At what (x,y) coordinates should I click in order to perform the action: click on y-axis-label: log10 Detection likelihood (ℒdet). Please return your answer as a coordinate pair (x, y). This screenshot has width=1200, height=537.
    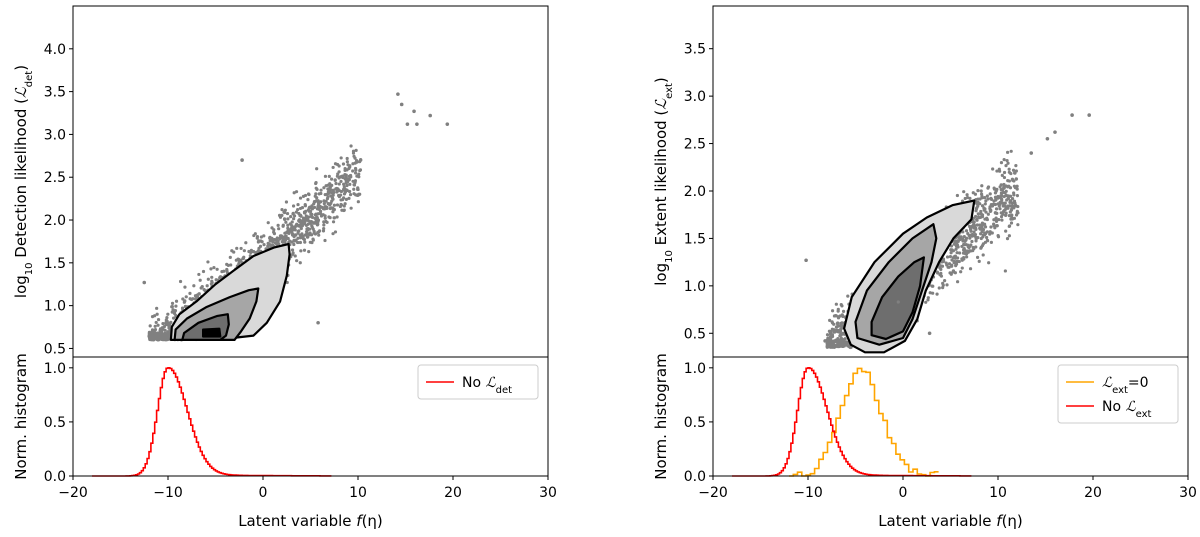
    Looking at the image, I should click on (23, 181).